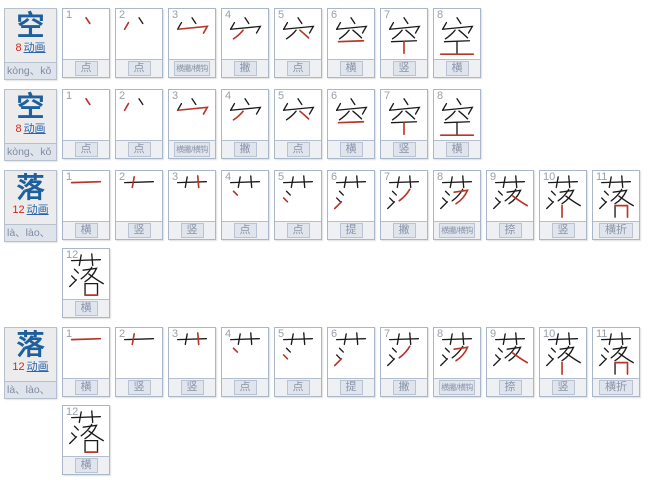 The height and width of the screenshot is (486, 651). What do you see at coordinates (351, 230) in the screenshot?
I see `stroke-label-strip: 提` at bounding box center [351, 230].